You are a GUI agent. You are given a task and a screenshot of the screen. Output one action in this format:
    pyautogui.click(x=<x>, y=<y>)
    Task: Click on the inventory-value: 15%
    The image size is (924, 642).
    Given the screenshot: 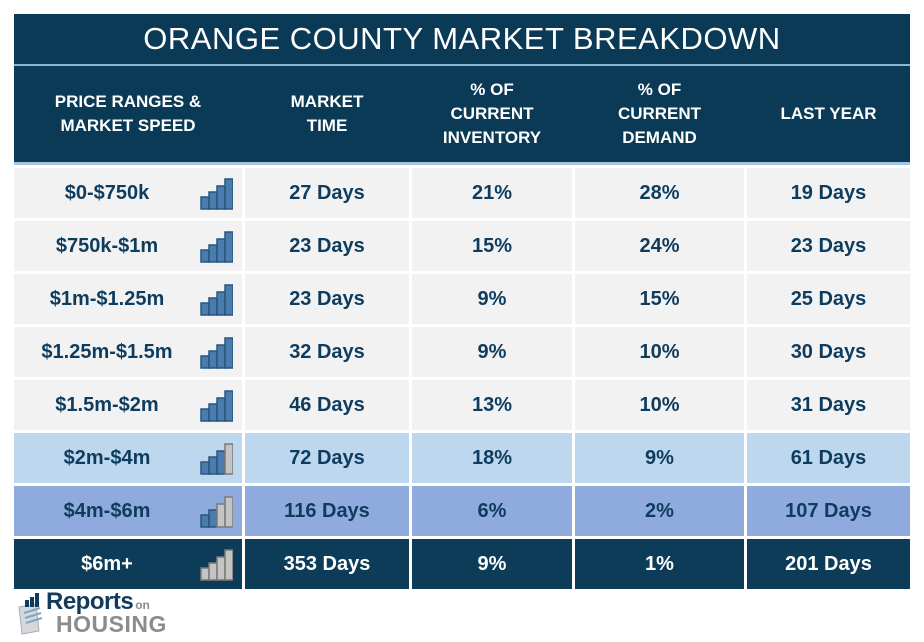 What is the action you would take?
    pyautogui.click(x=492, y=246)
    